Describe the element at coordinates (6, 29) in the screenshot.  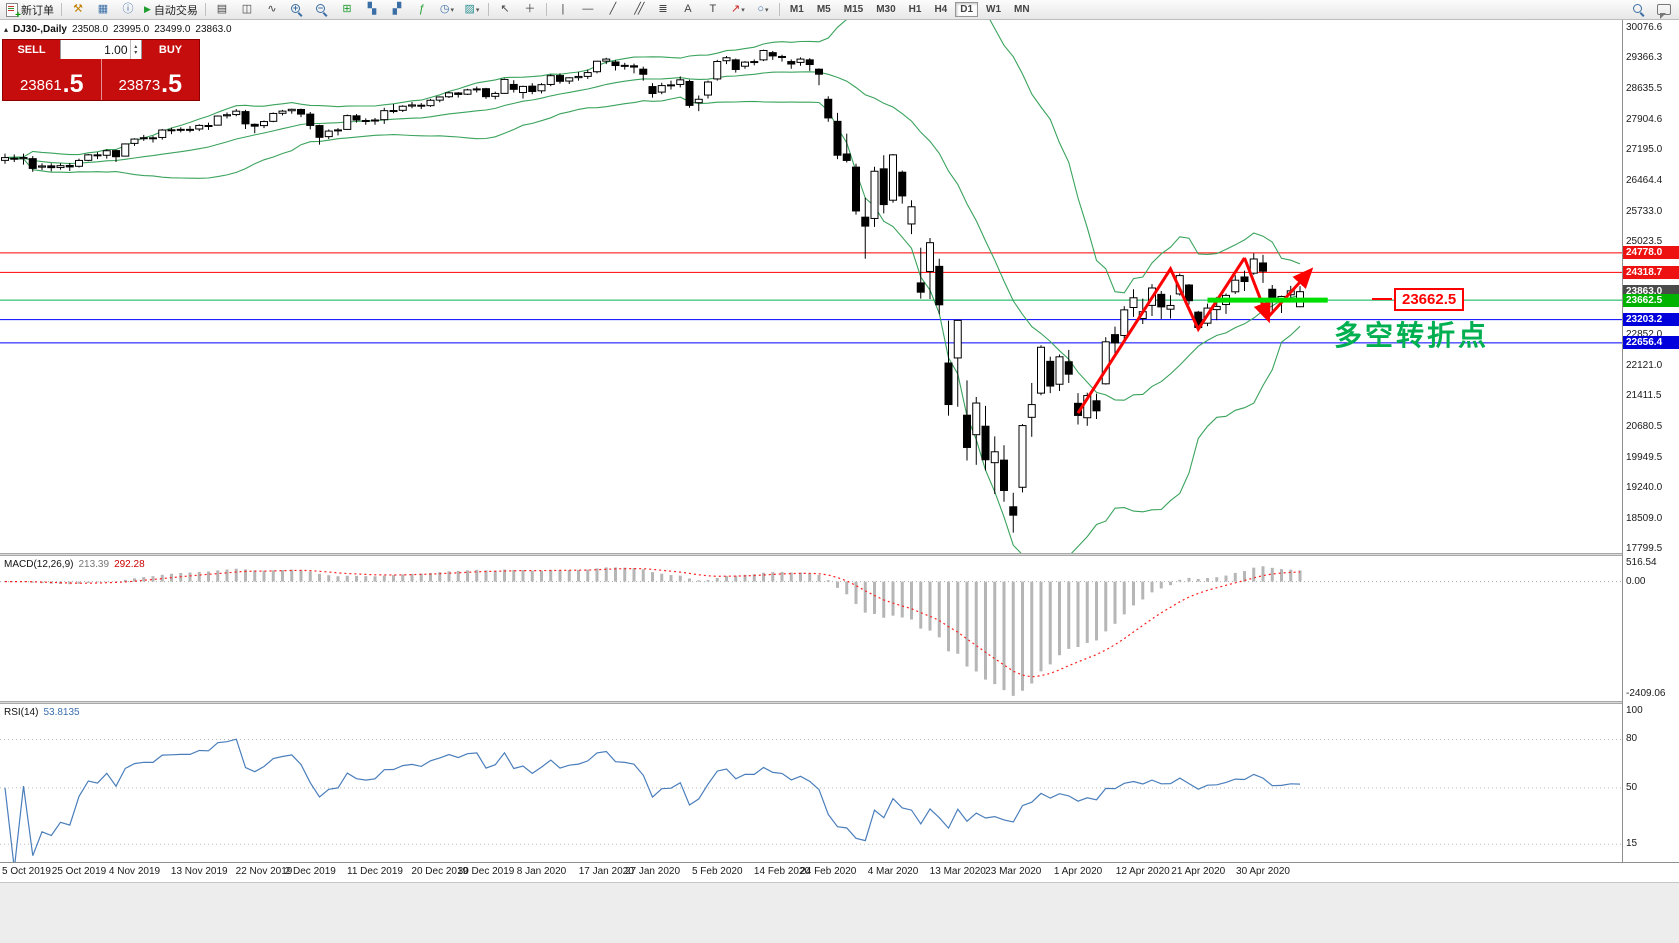
I see `trade-panel-expander-icon: ▴` at that location.